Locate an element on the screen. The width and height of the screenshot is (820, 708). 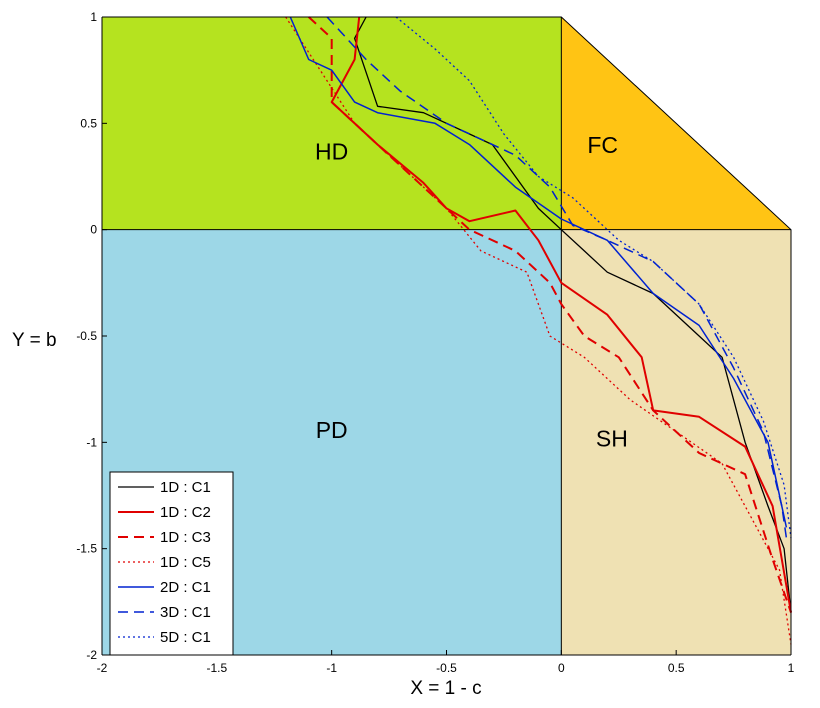
y-tick-label: 0.5 is located at coordinates (88, 123).